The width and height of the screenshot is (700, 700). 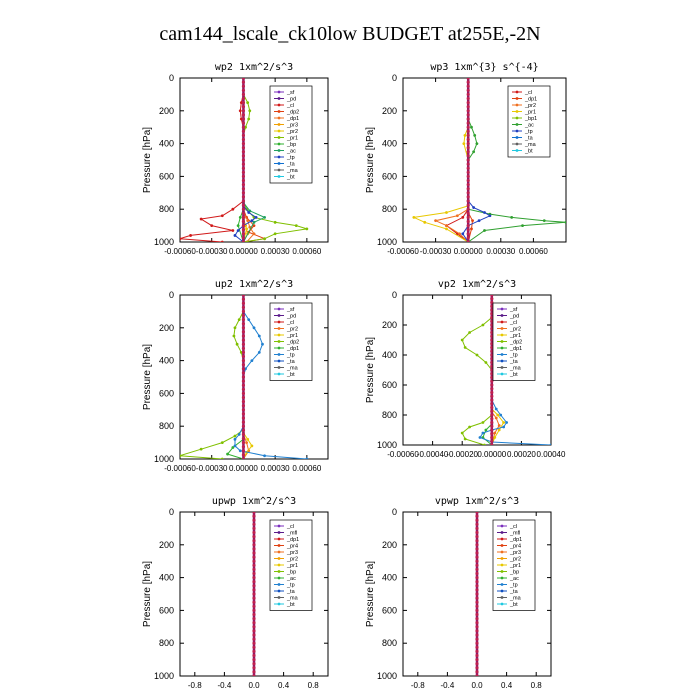 What do you see at coordinates (275, 251) in the screenshot?
I see `x-tick-label: 0.00030` at bounding box center [275, 251].